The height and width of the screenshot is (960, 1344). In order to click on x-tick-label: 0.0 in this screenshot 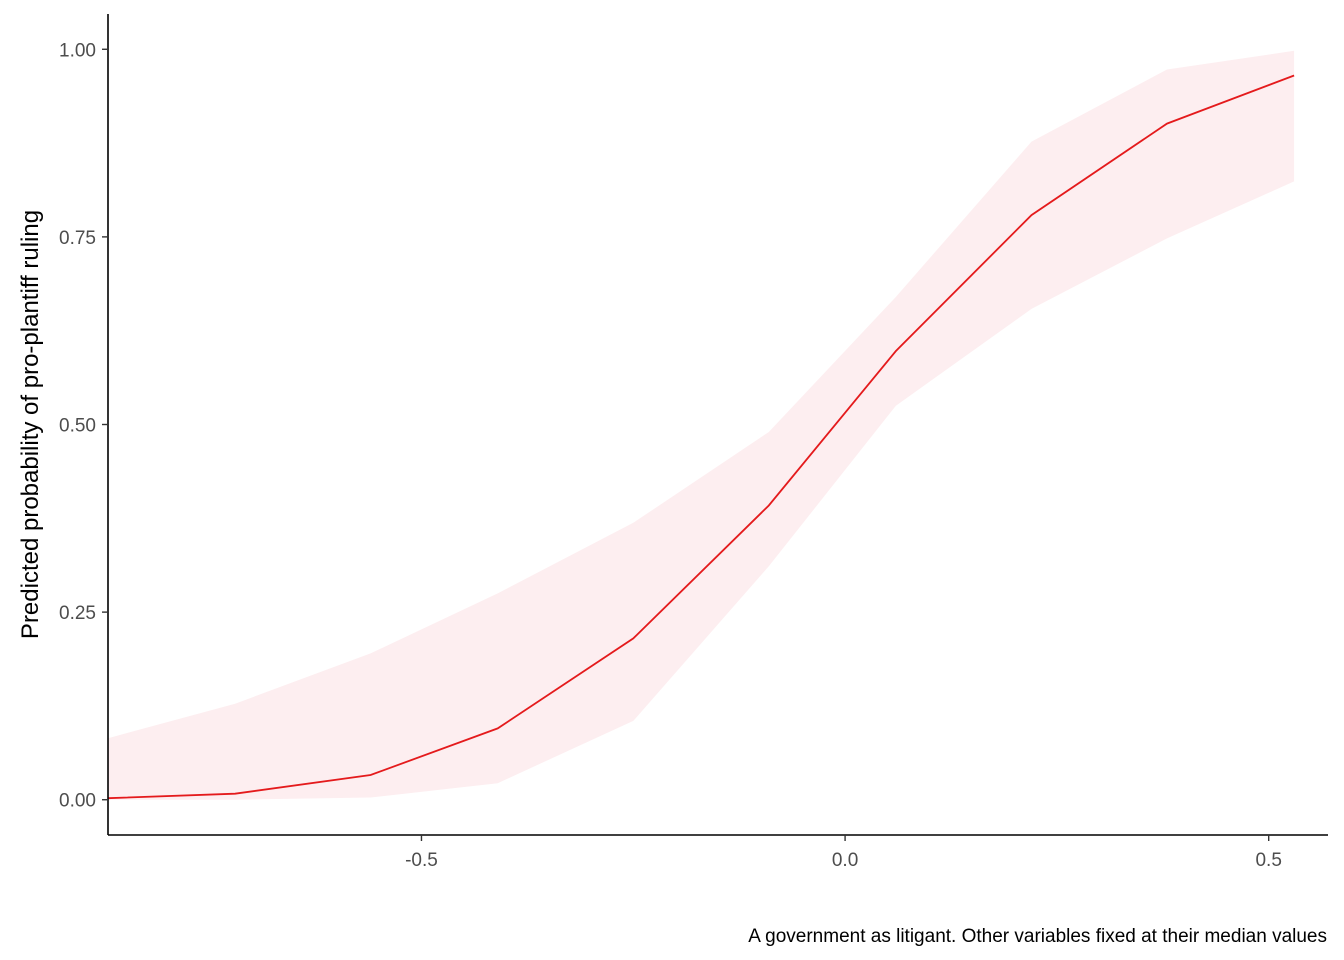, I will do `click(845, 860)`.